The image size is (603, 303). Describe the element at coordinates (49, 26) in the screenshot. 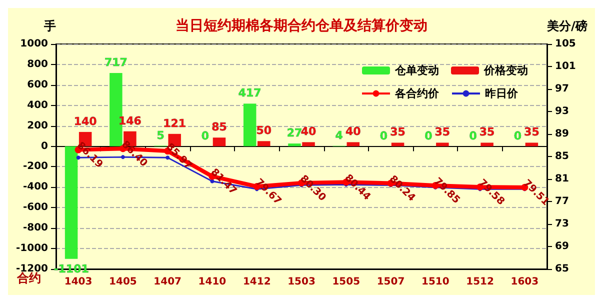

I see `y-axis-title: 手` at that location.